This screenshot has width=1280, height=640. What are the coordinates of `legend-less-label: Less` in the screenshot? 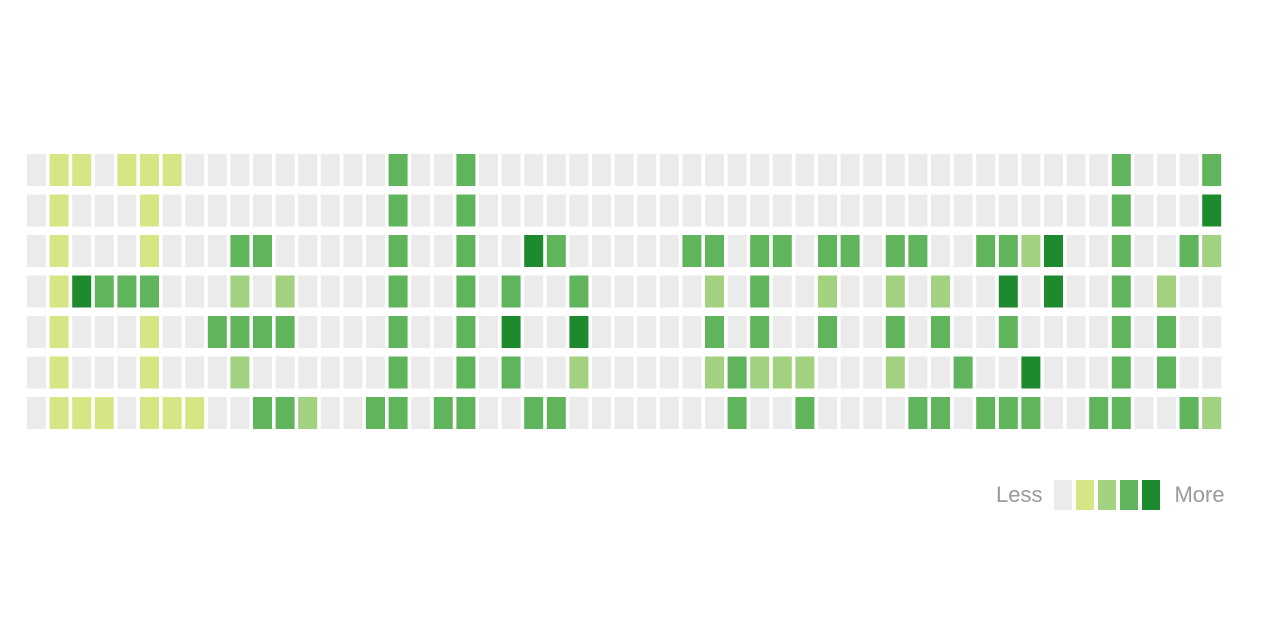 It's located at (1019, 494).